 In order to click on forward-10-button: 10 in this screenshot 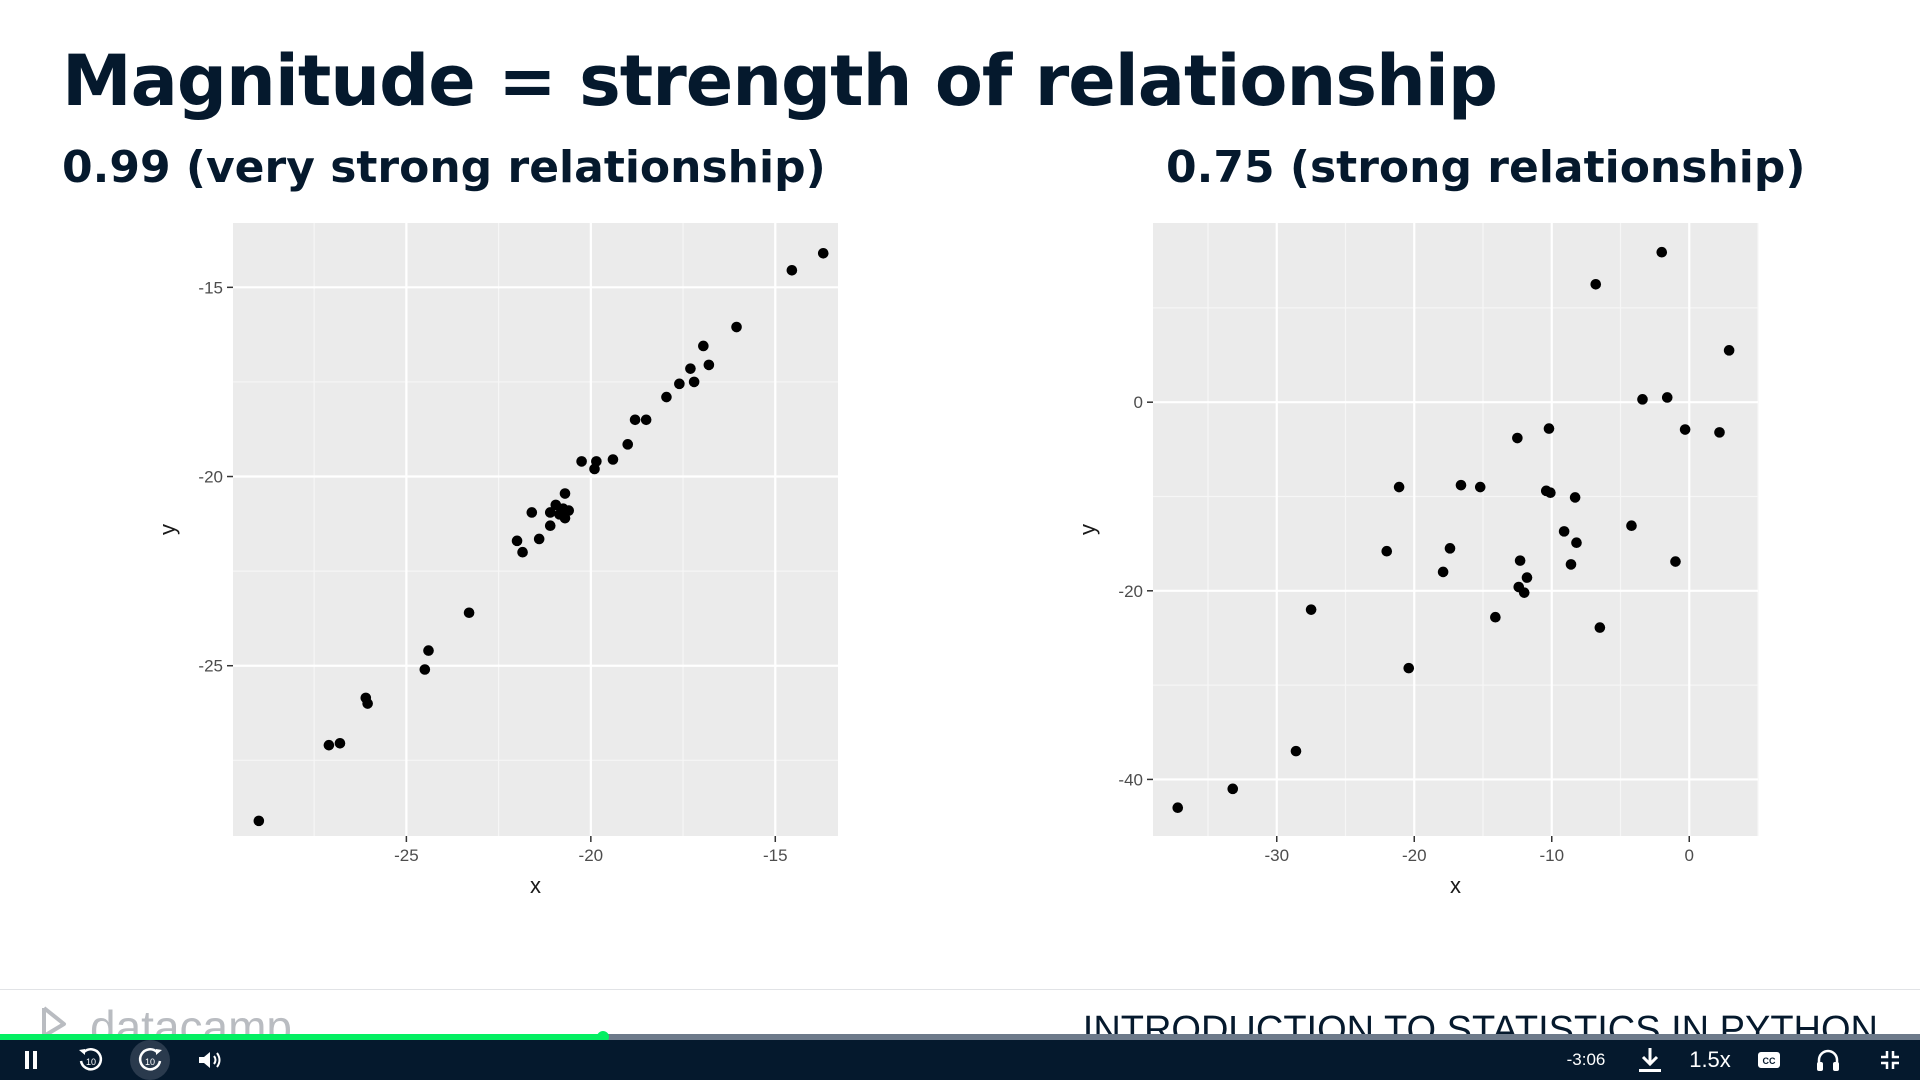, I will do `click(150, 1060)`.